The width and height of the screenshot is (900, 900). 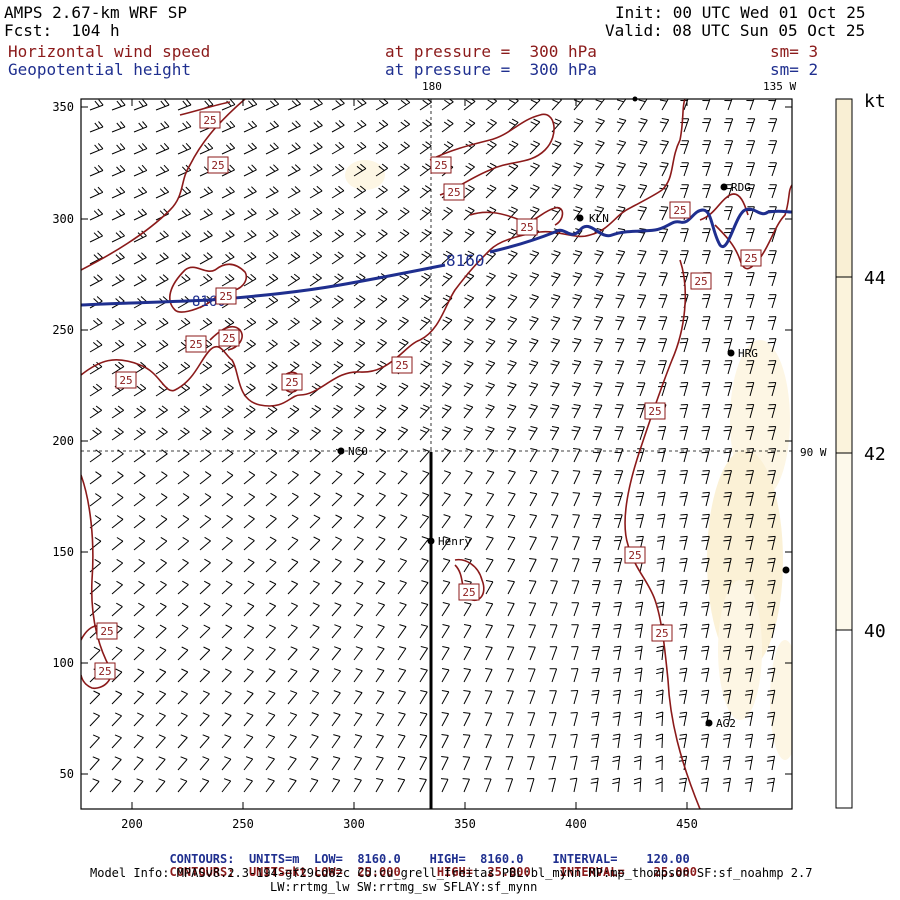 I want to click on station-marker-east, so click(x=786, y=570).